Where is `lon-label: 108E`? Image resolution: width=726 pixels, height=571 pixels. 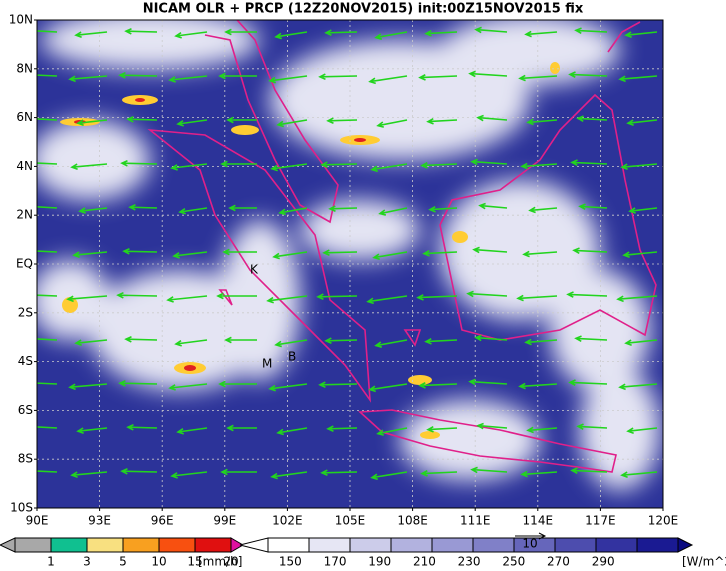
lon-label: 108E is located at coordinates (412, 521).